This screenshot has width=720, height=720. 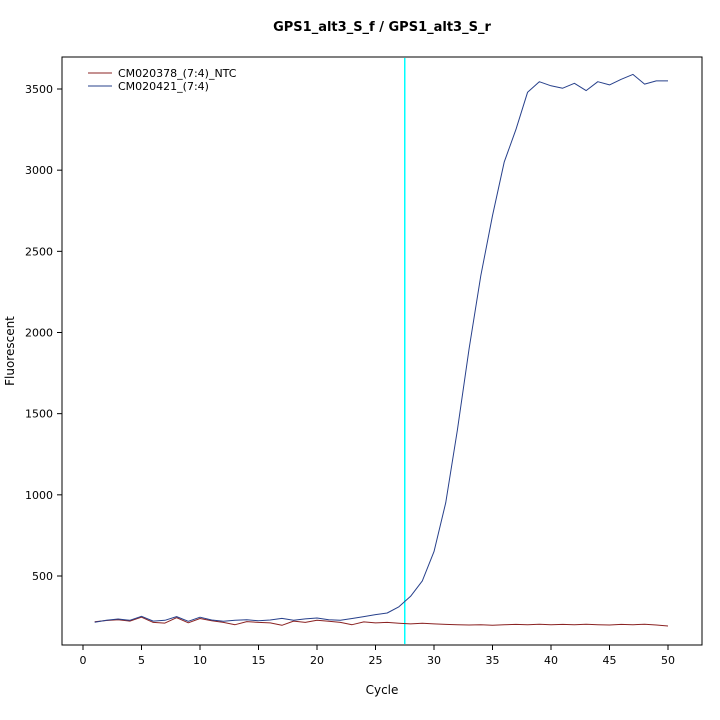 I want to click on chart-title: GPS1_alt3_S_f / GPS1_alt3_S_r, so click(x=382, y=27).